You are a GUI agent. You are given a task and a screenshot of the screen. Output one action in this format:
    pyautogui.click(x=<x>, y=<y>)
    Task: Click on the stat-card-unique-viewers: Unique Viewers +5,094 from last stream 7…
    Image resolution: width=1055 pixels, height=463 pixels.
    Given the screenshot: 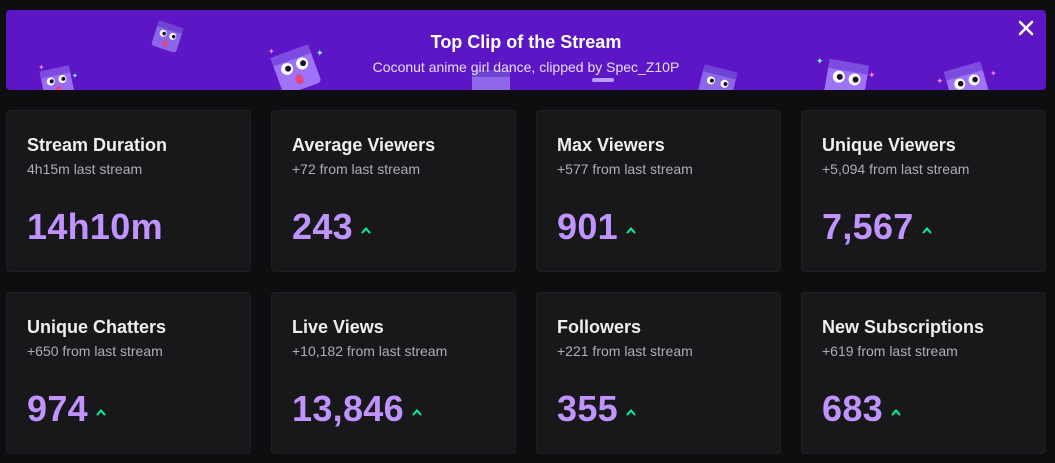 What is the action you would take?
    pyautogui.click(x=923, y=191)
    